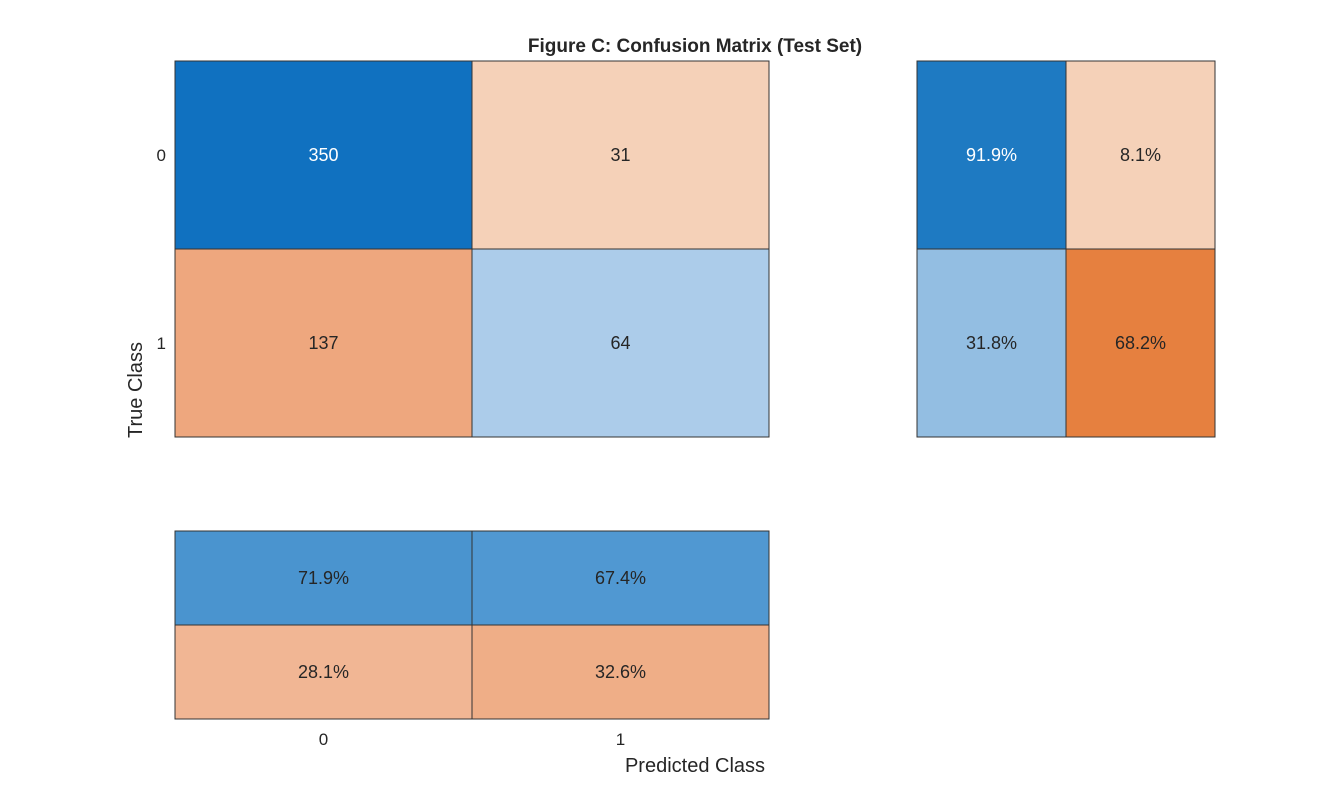  I want to click on matrix-value: 31, so click(620, 155).